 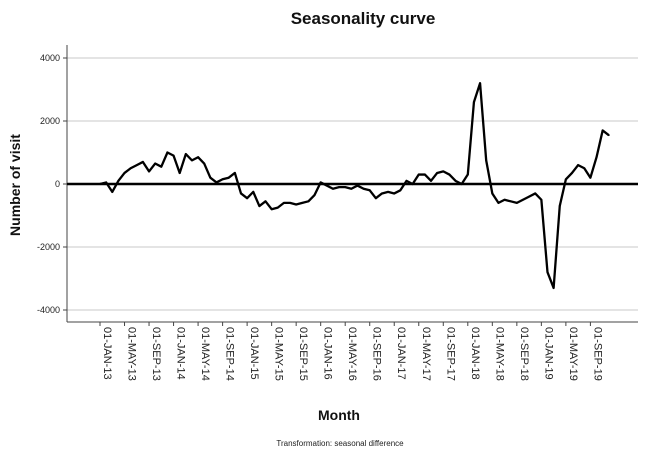 I want to click on x-axis-label: Month, so click(x=339, y=415).